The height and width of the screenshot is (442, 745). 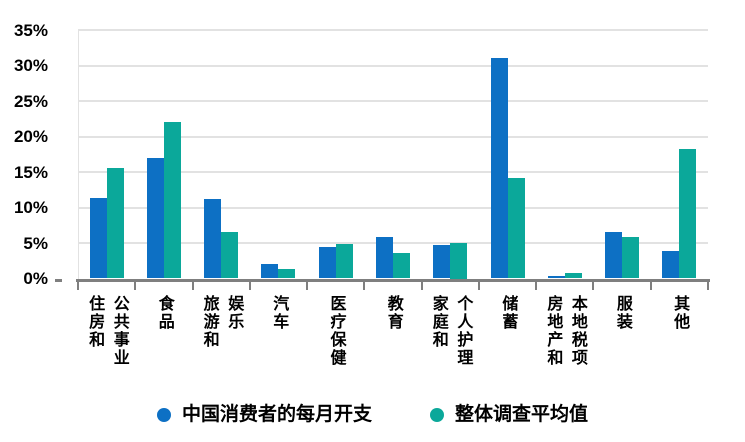 I want to click on y-axis-tick-label: 20%, so click(x=30, y=136).